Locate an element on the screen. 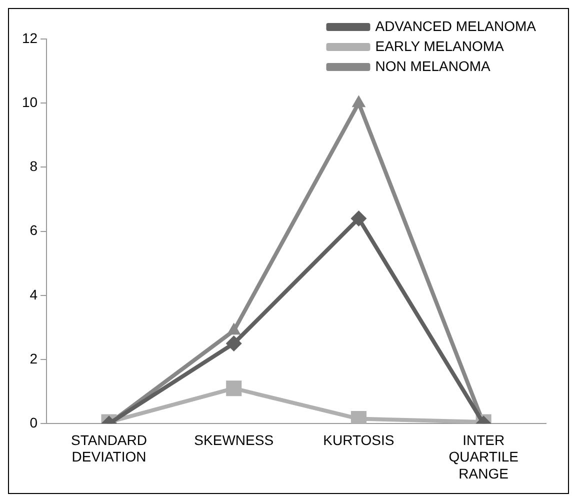  legend-label: EARLY MELANOMA is located at coordinates (440, 46).